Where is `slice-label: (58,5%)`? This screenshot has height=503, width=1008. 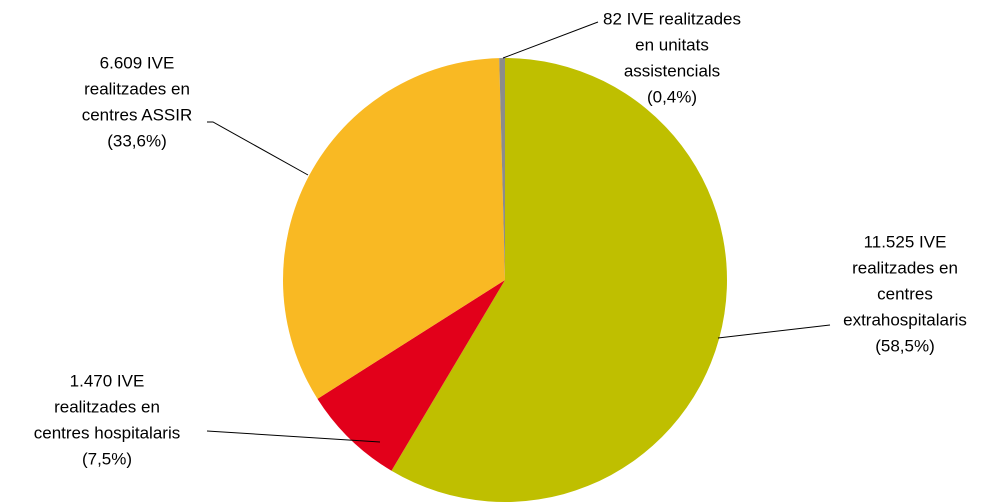
slice-label: (58,5%) is located at coordinates (905, 345).